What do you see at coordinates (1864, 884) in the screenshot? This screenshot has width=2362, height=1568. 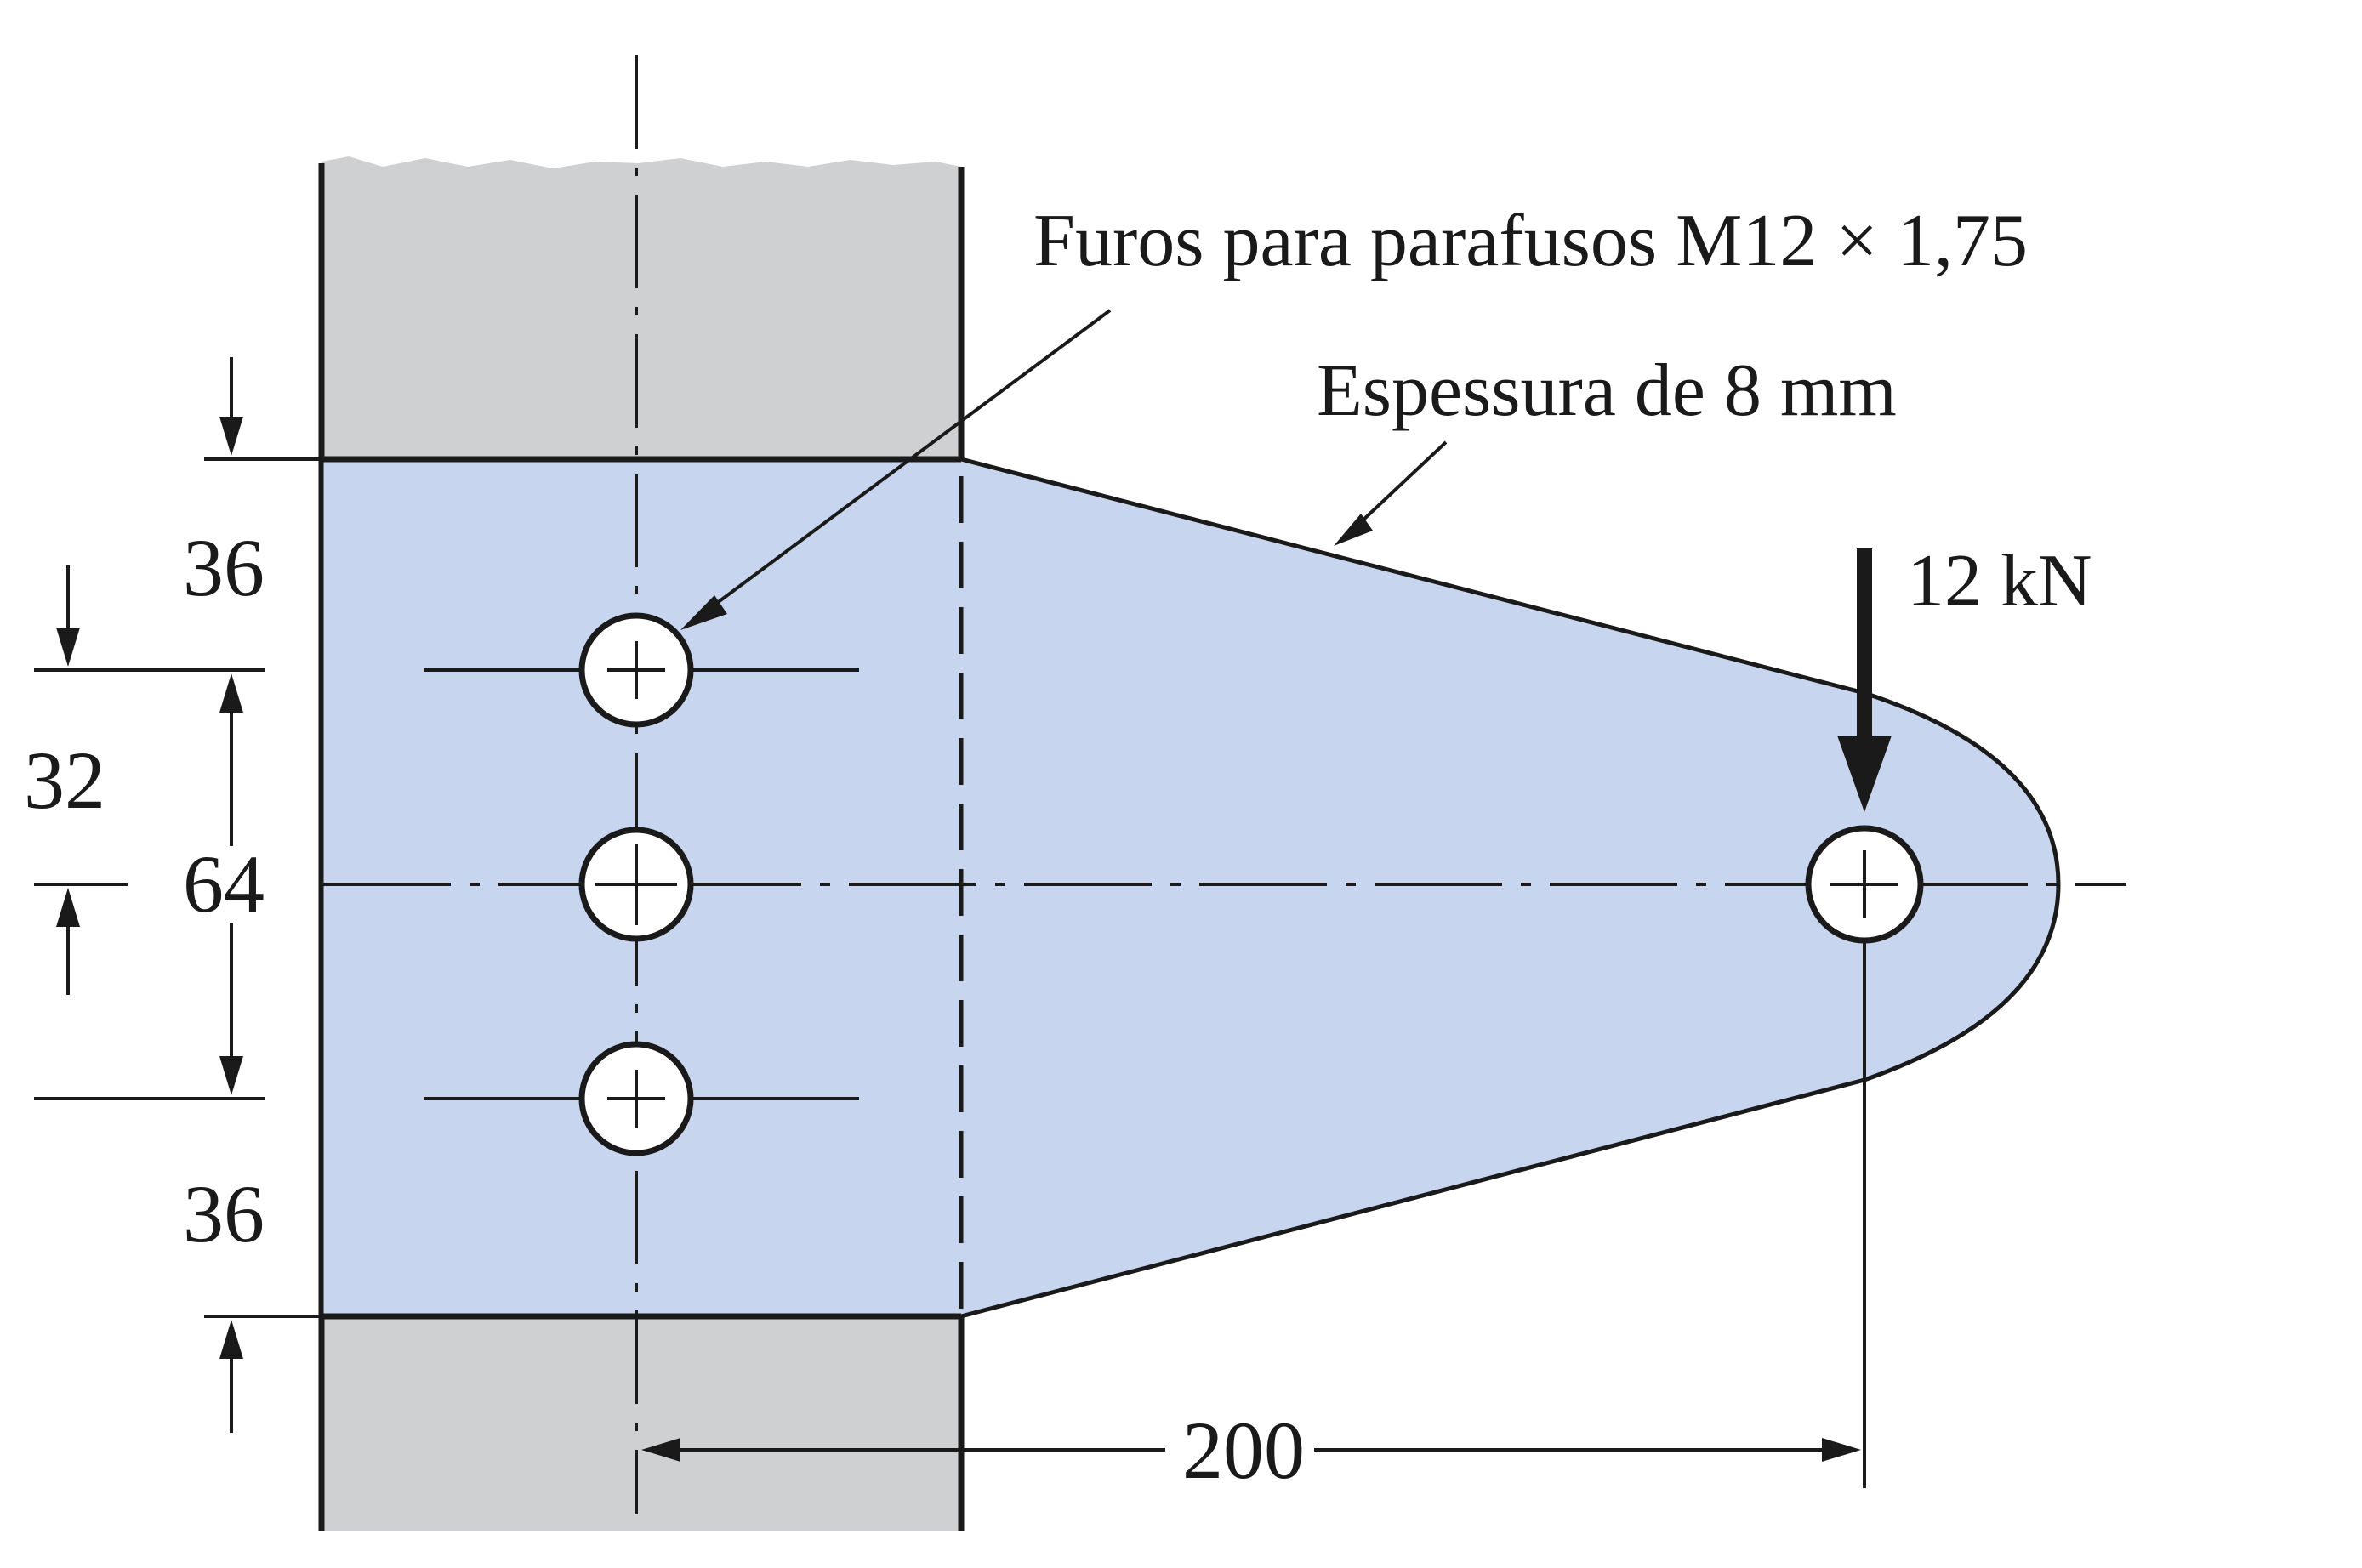 I see `load-hole` at bounding box center [1864, 884].